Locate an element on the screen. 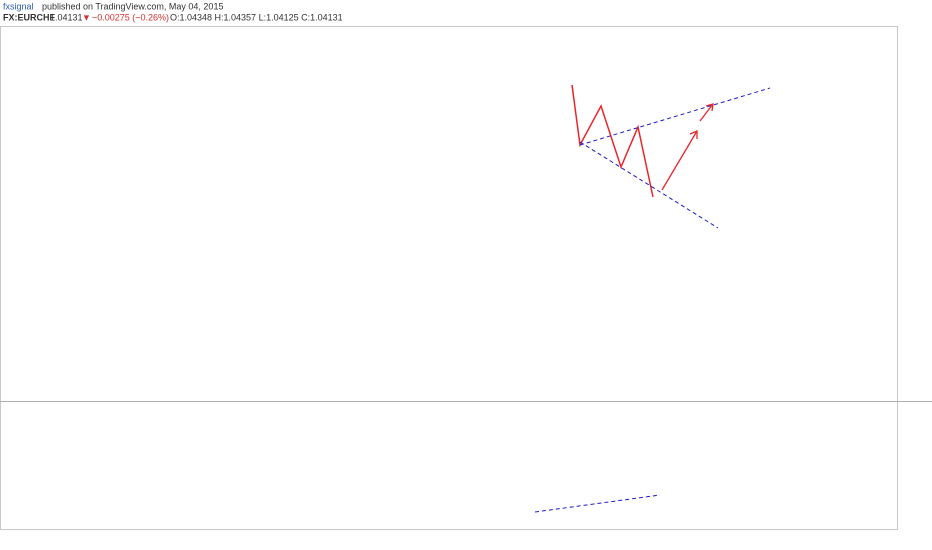 The width and height of the screenshot is (932, 550). trend-upper is located at coordinates (675, 116).